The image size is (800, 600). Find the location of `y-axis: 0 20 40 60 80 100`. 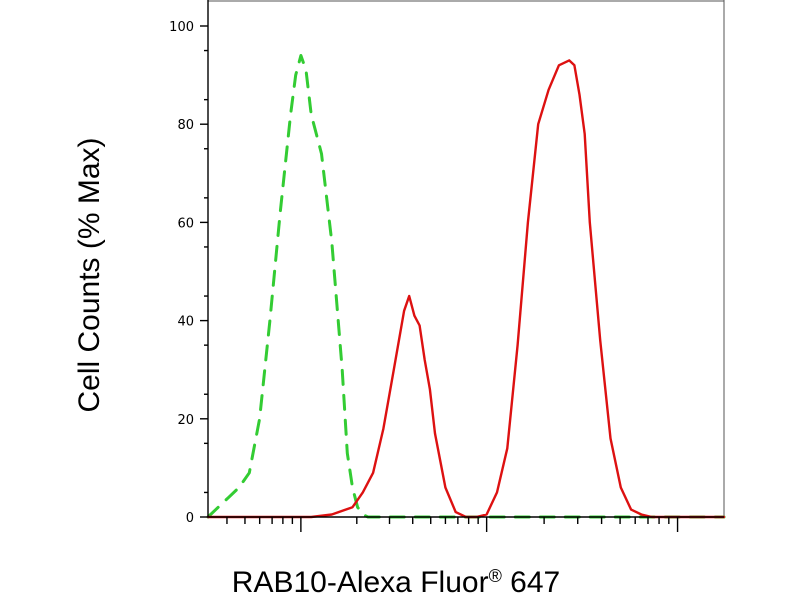

y-axis: 0 20 40 60 80 100 is located at coordinates (189, 263).